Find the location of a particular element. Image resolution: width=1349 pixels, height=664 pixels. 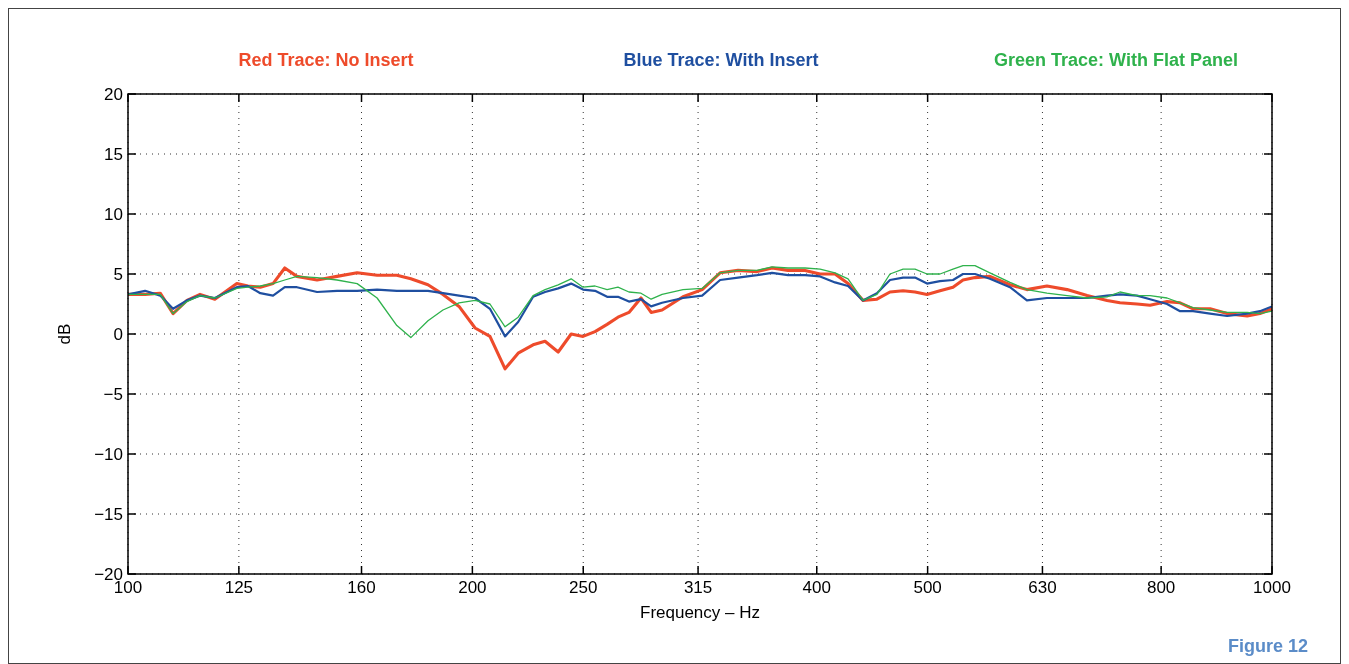

x-tick-label: 200 is located at coordinates (472, 587).